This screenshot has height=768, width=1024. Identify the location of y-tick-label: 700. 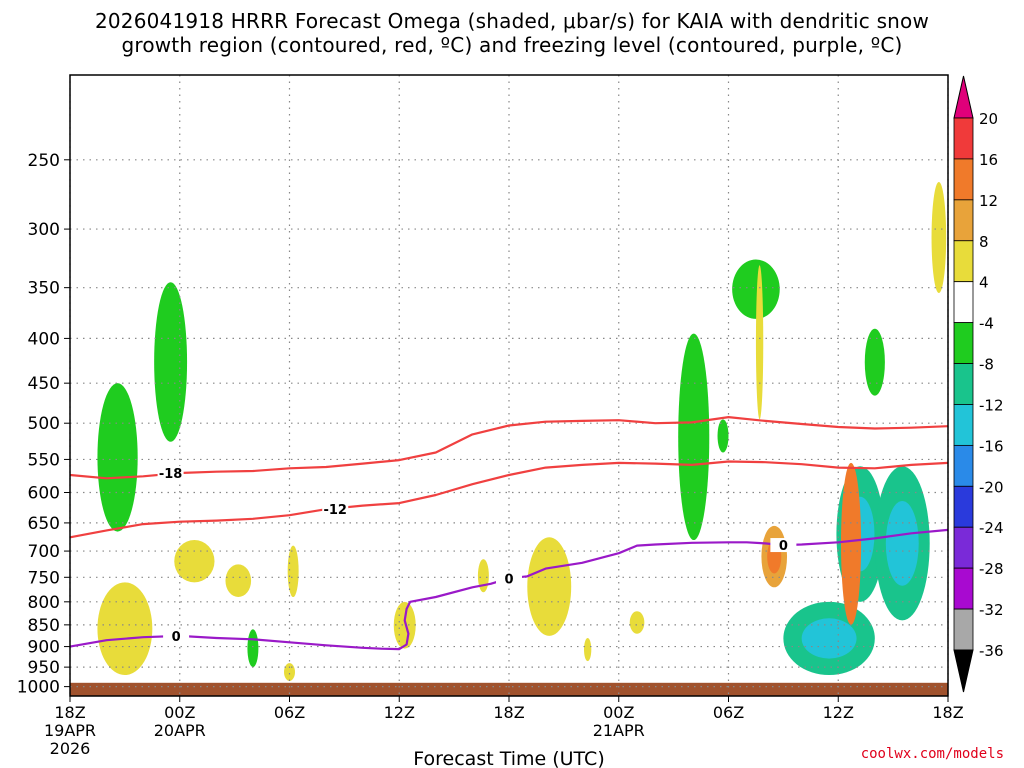
(44, 552).